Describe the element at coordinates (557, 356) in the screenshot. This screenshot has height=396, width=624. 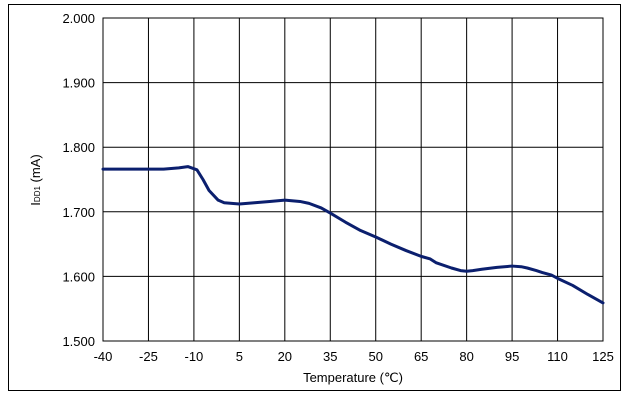
I see `x-tick-label: 110` at that location.